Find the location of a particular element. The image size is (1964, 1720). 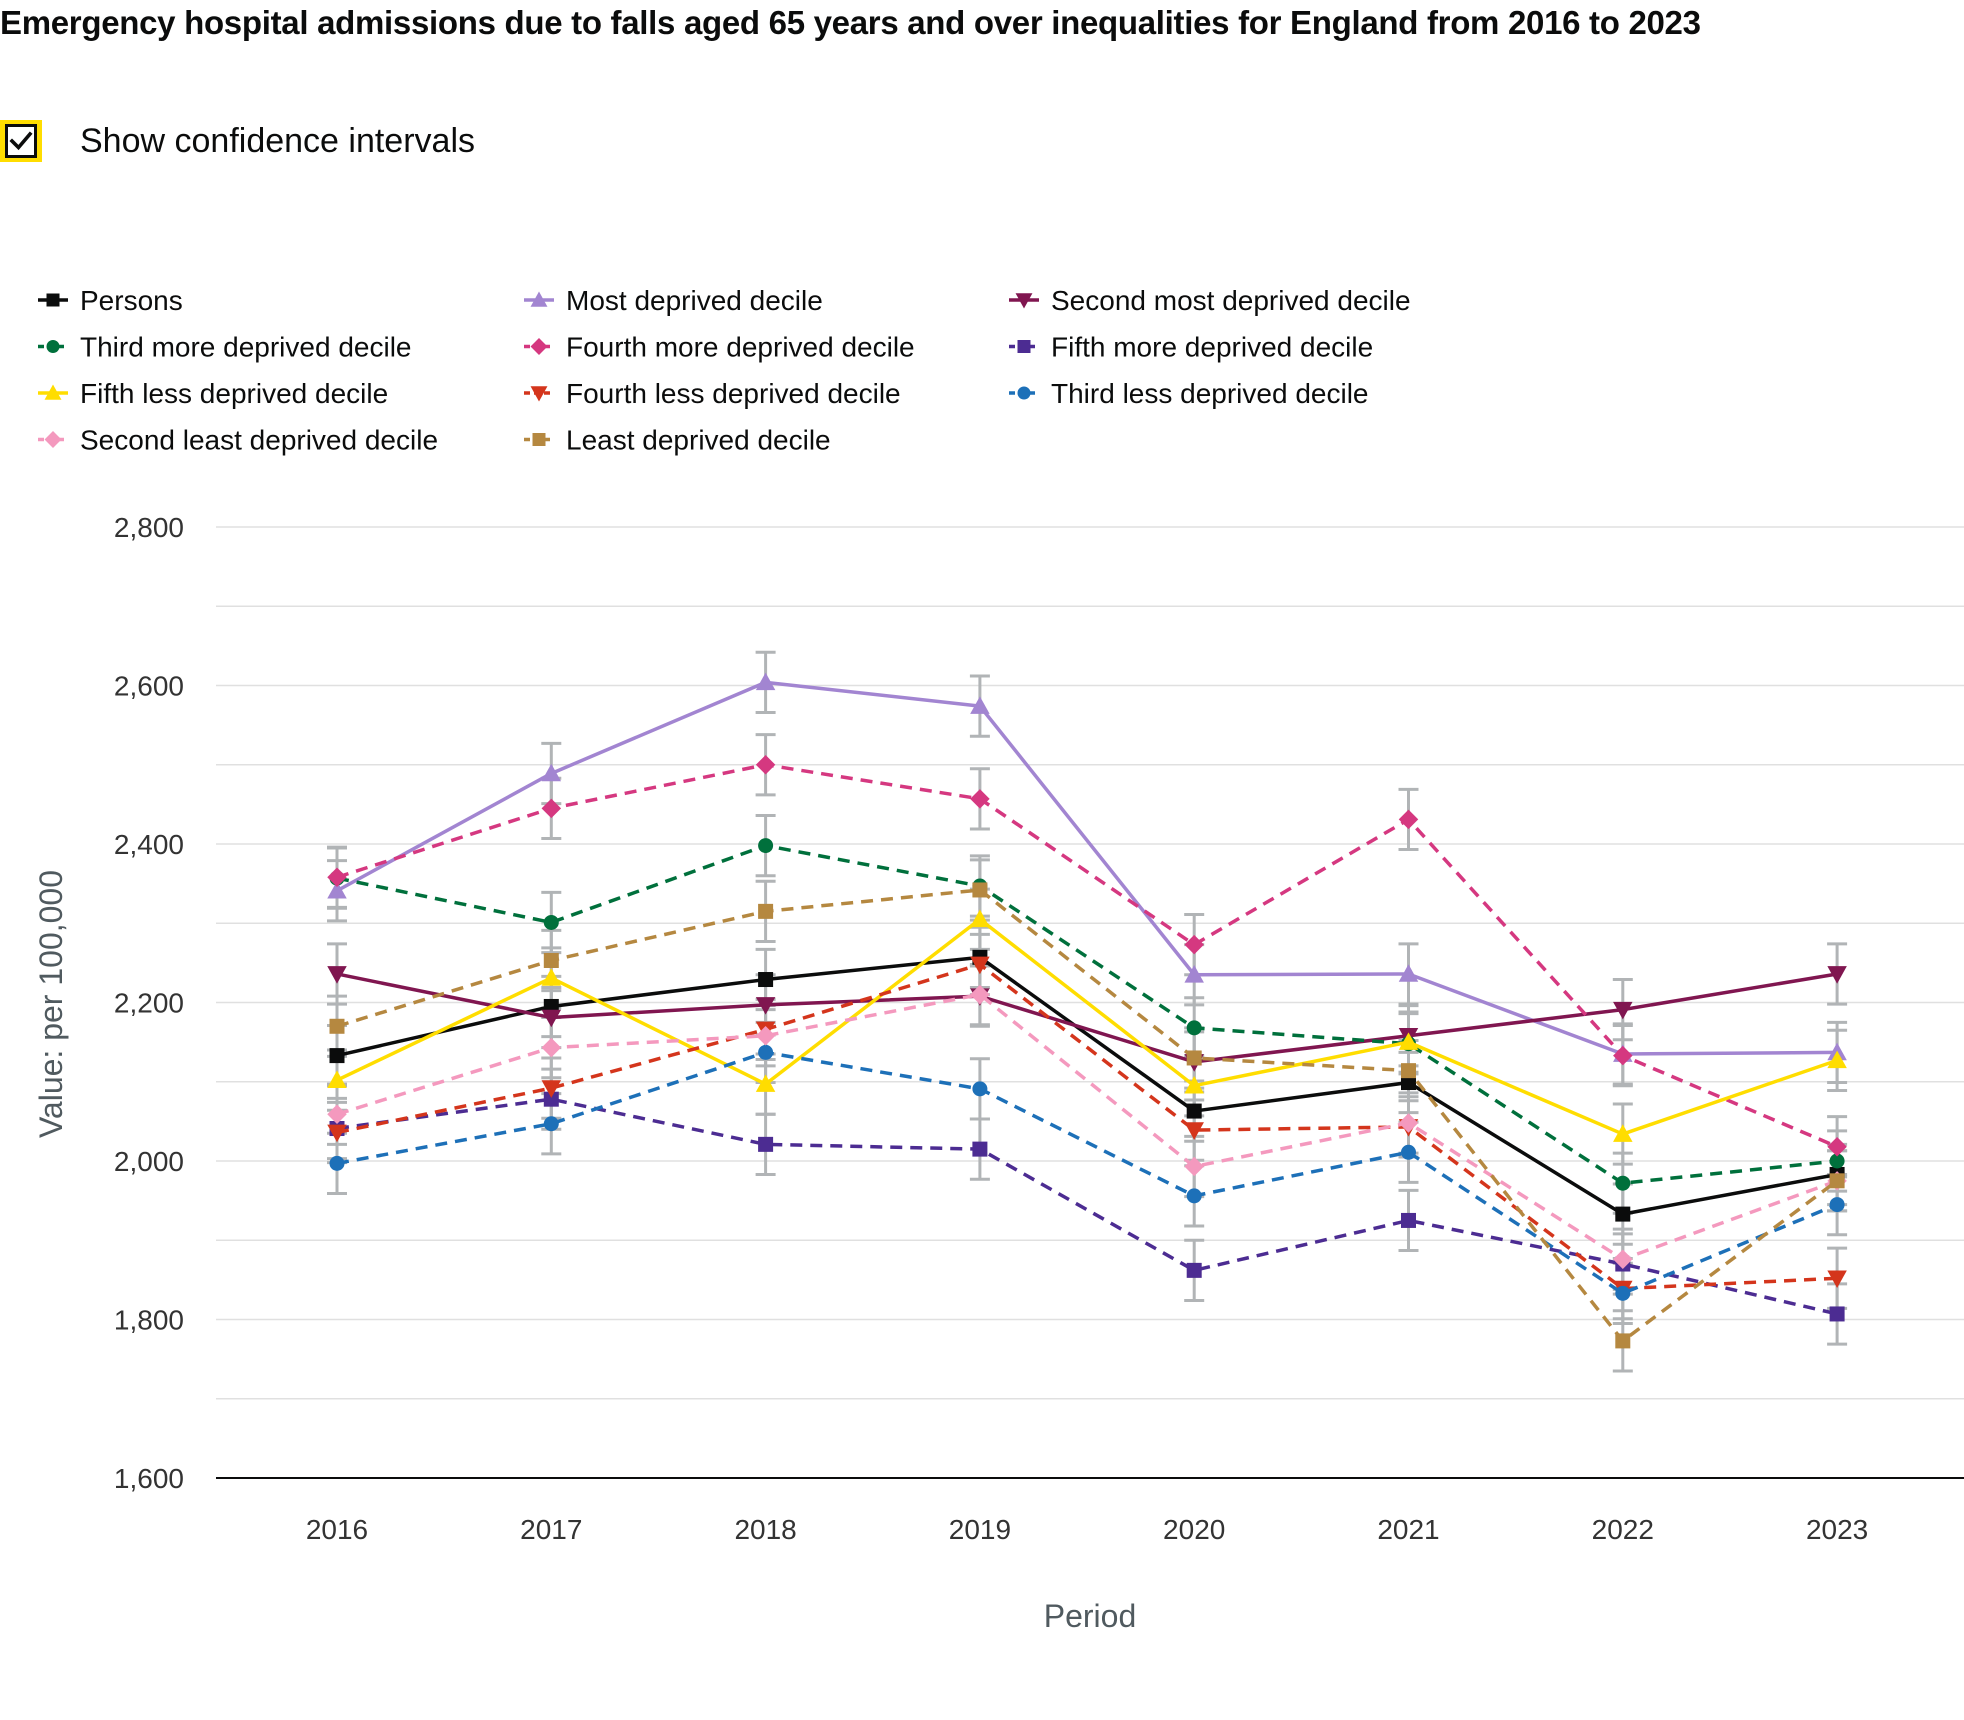

legend-item: Fifth more deprived decile is located at coordinates (1191, 347).